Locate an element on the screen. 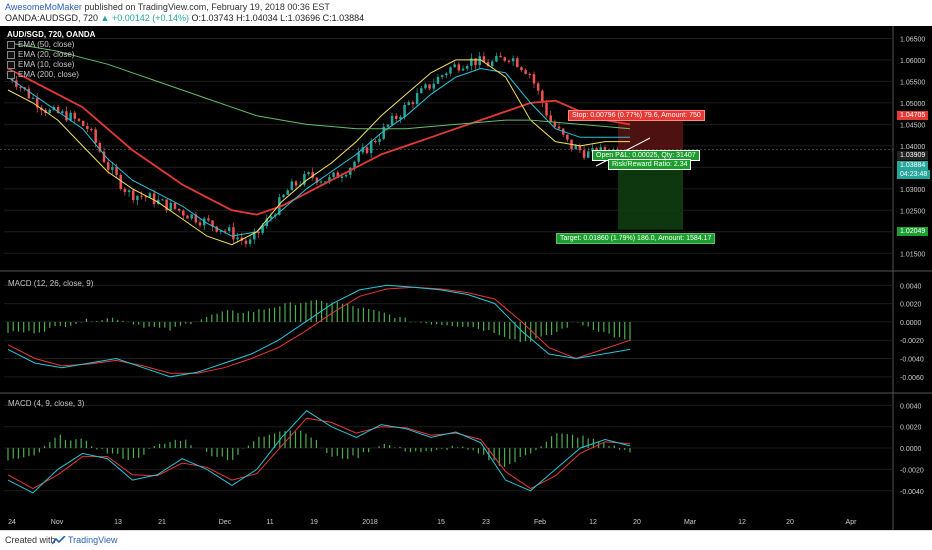 This screenshot has width=932, height=550. x-tick-label: 24 is located at coordinates (12, 522).